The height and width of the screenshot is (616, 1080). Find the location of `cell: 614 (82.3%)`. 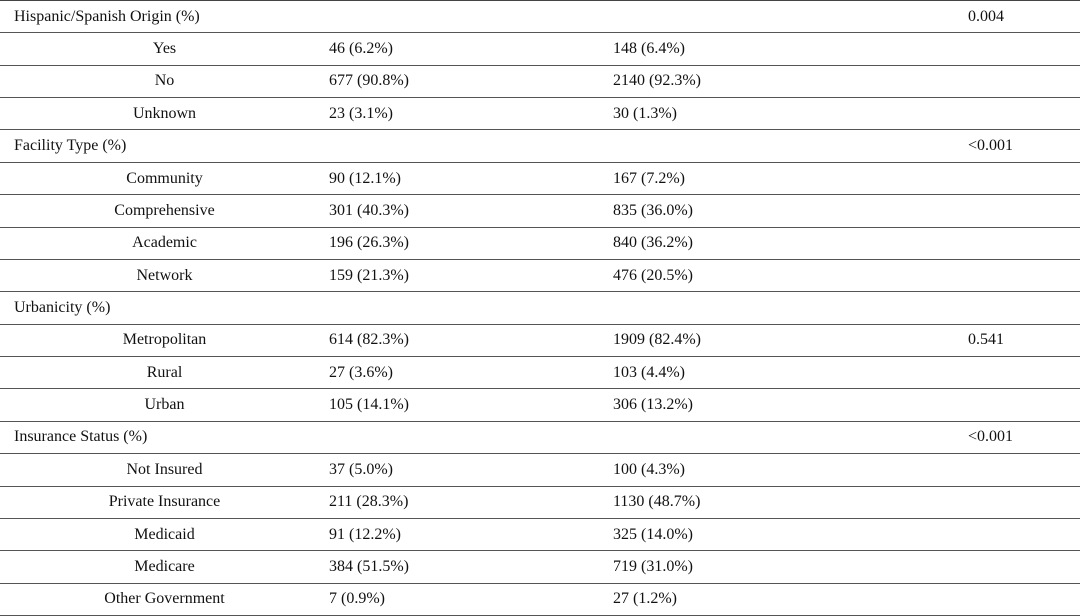

cell: 614 (82.3%) is located at coordinates (369, 340).